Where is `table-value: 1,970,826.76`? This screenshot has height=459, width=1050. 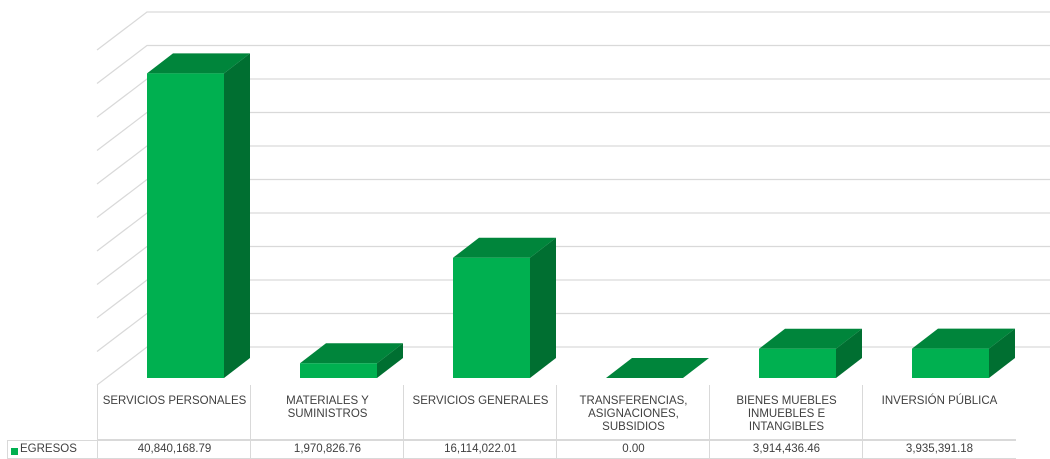 table-value: 1,970,826.76 is located at coordinates (327, 449).